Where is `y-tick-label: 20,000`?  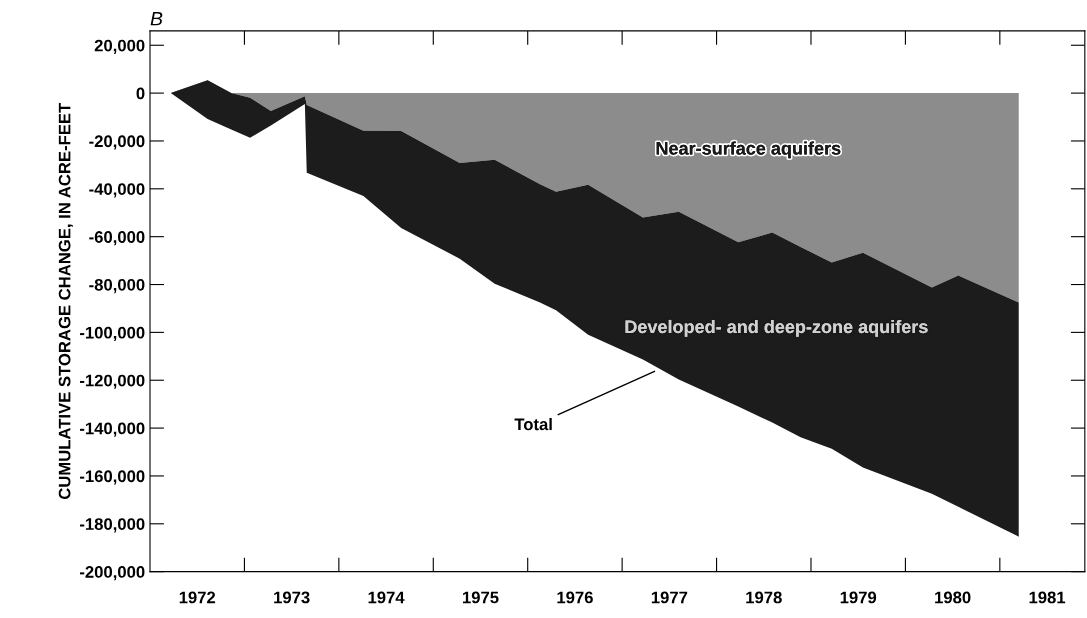 y-tick-label: 20,000 is located at coordinates (119, 46).